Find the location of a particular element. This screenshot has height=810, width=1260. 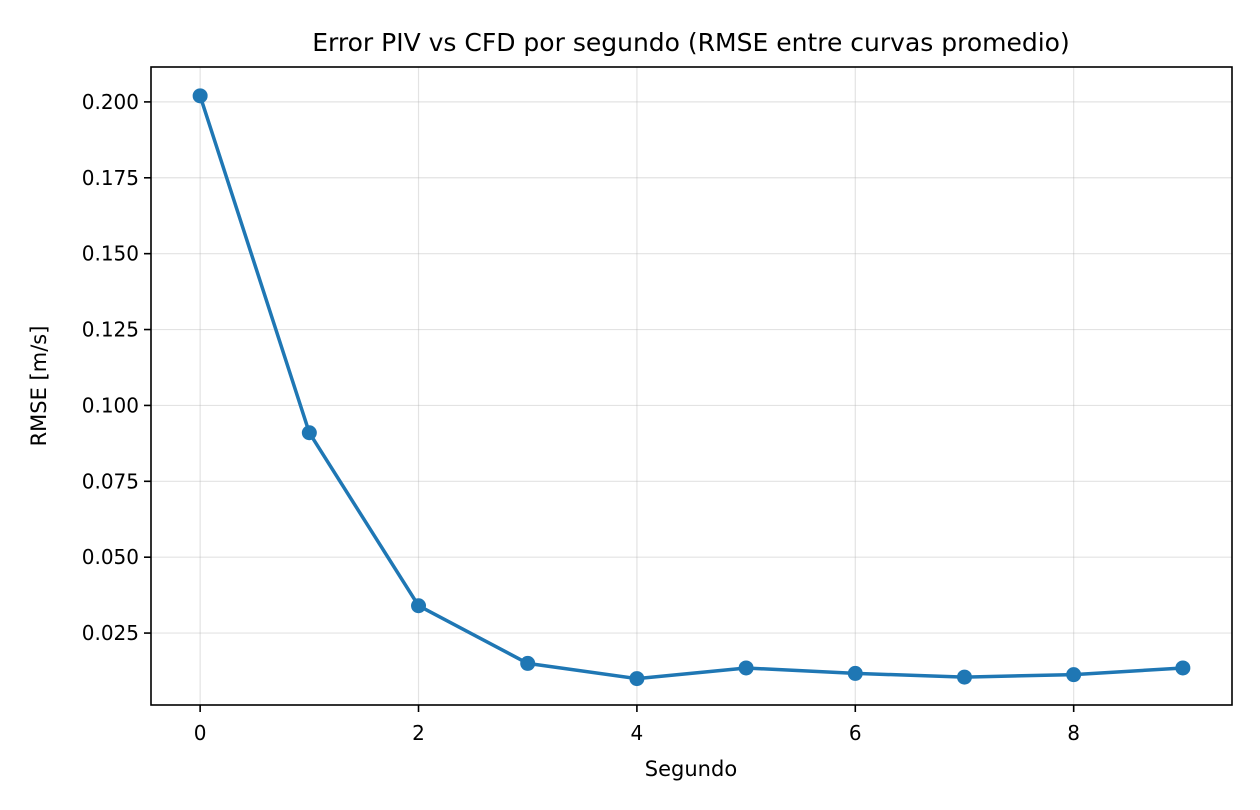

y-axis-label: RMSE [m/s] is located at coordinates (39, 386).